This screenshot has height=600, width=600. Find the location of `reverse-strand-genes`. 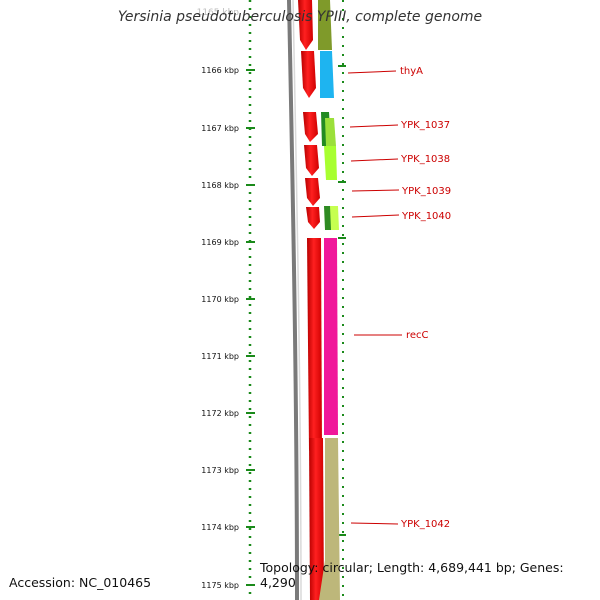

reverse-strand-genes is located at coordinates (329, 300).